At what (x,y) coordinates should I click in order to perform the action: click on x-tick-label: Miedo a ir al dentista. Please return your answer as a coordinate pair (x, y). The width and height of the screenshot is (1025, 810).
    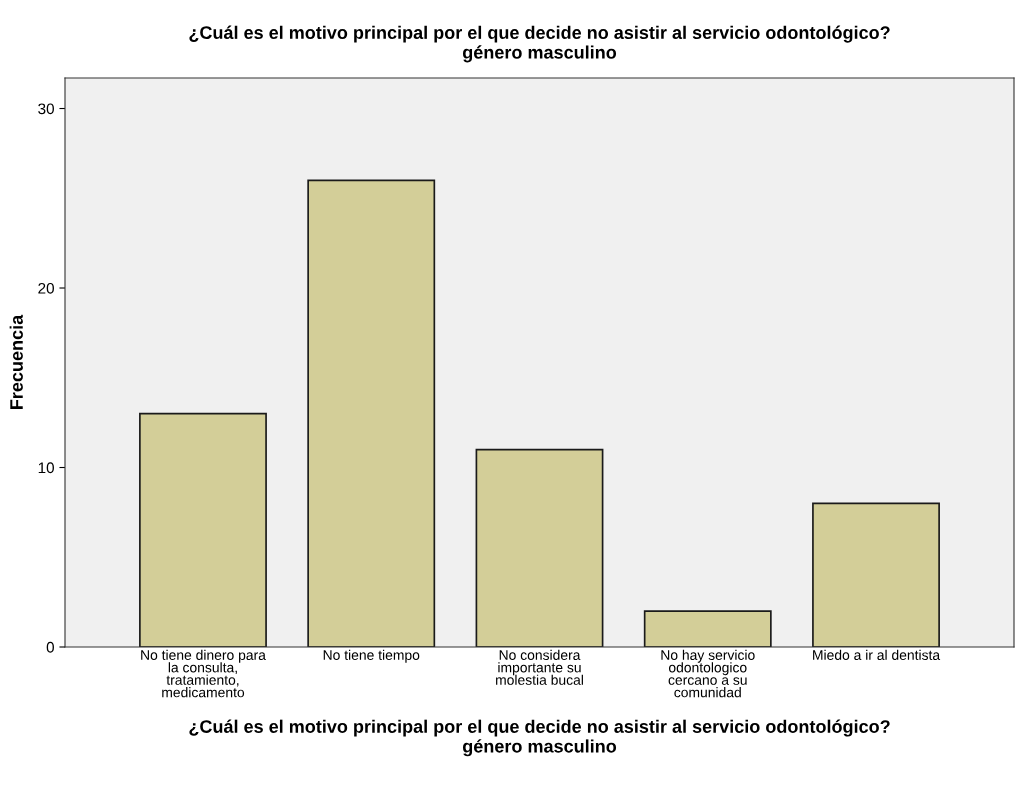
    Looking at the image, I should click on (877, 654).